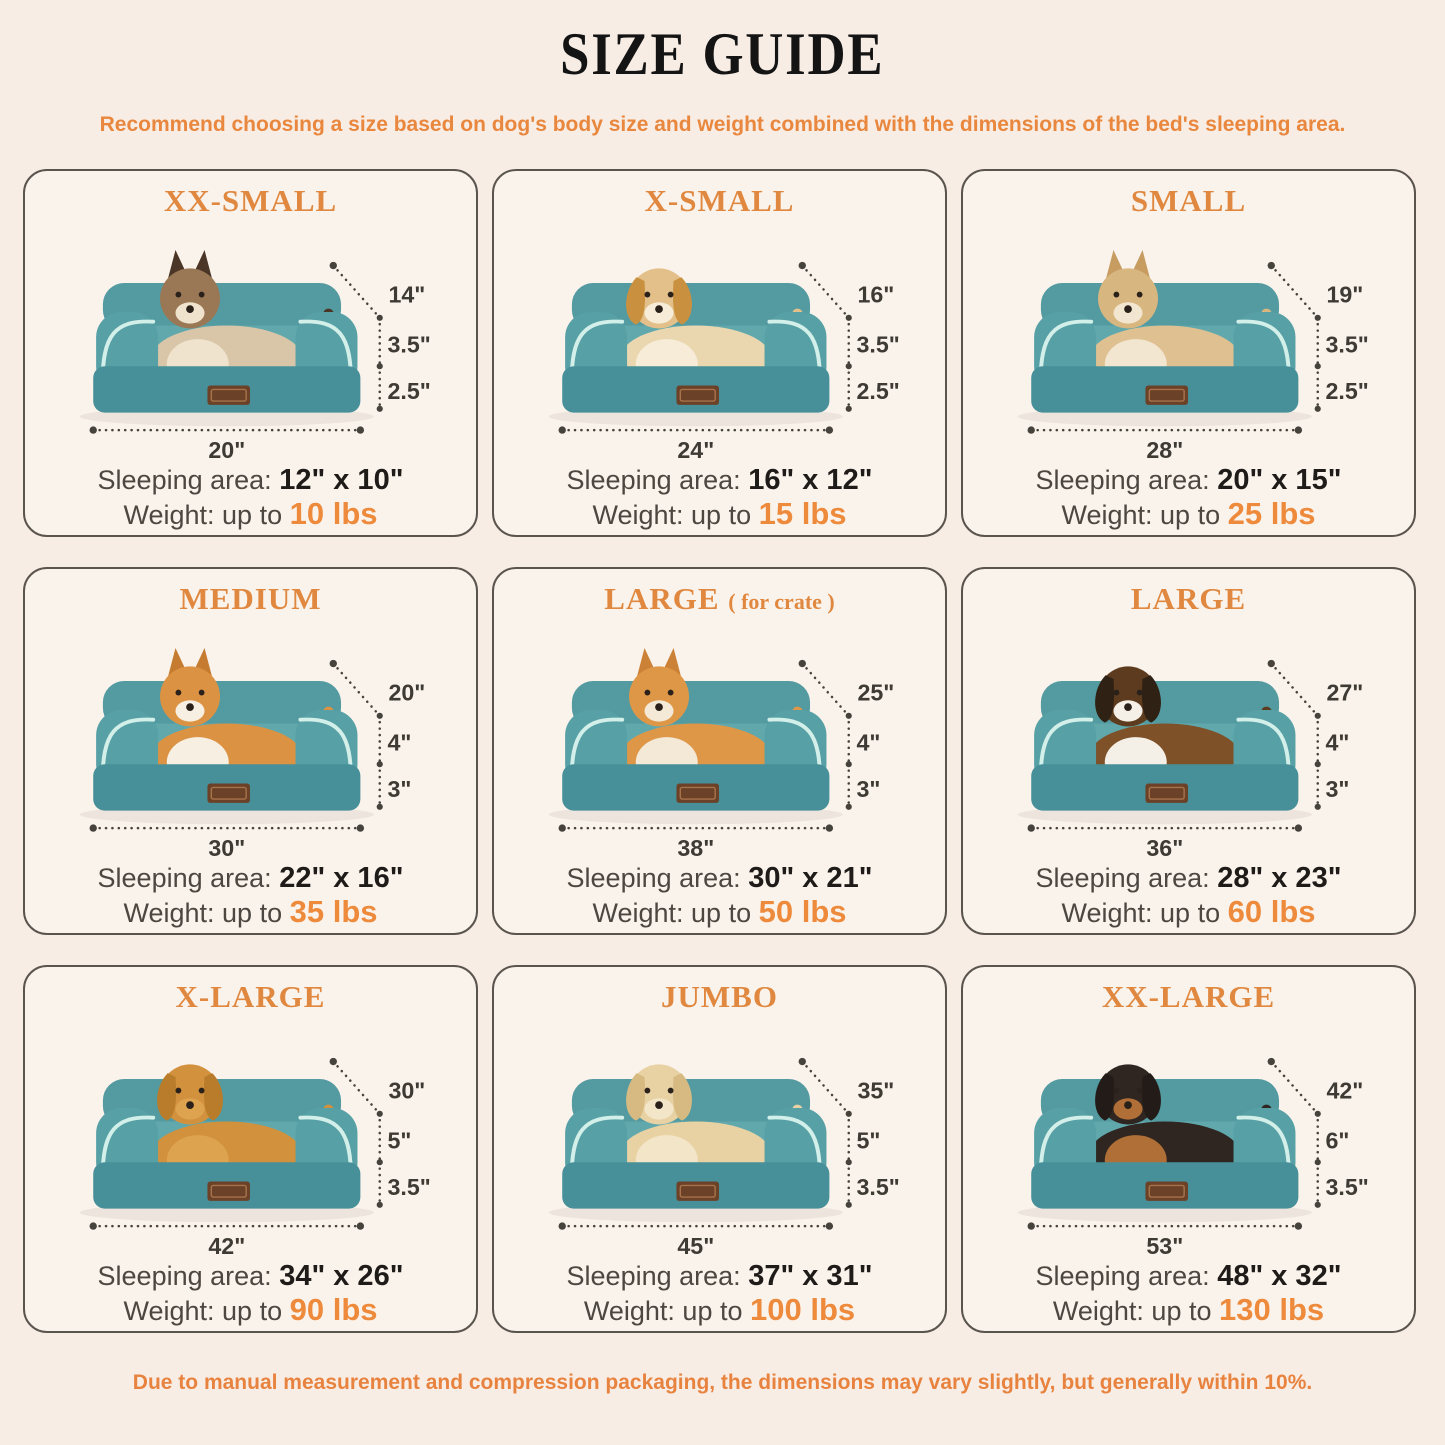  I want to click on weight-value: 35 lbs, so click(333, 911).